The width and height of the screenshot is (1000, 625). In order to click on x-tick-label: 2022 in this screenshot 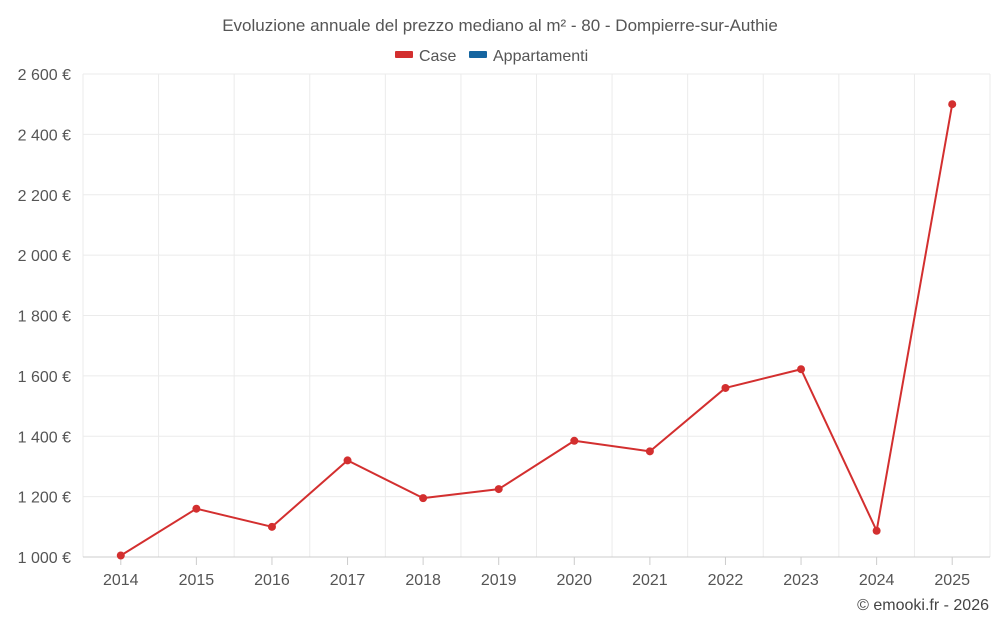, I will do `click(726, 580)`.